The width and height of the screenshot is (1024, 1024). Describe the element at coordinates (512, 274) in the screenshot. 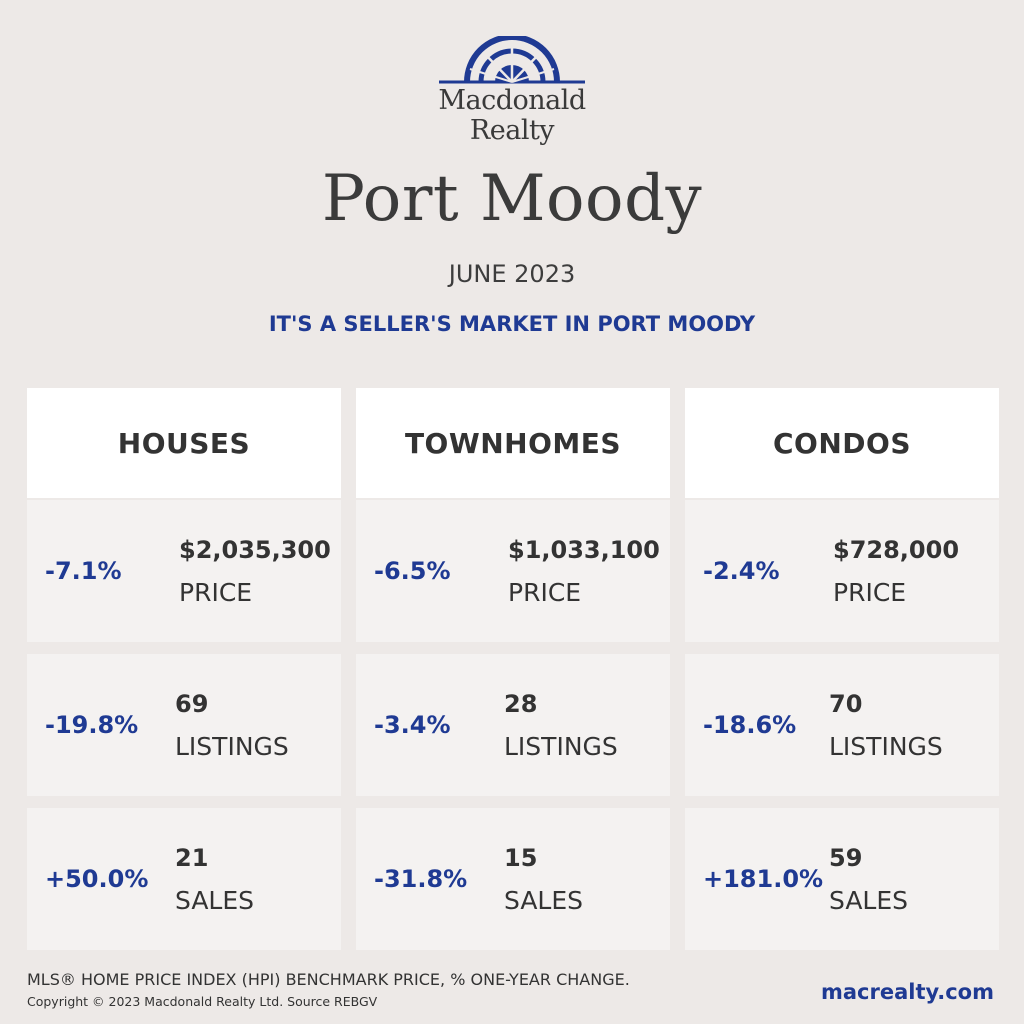

I see `report-month: JUNE 2023` at that location.